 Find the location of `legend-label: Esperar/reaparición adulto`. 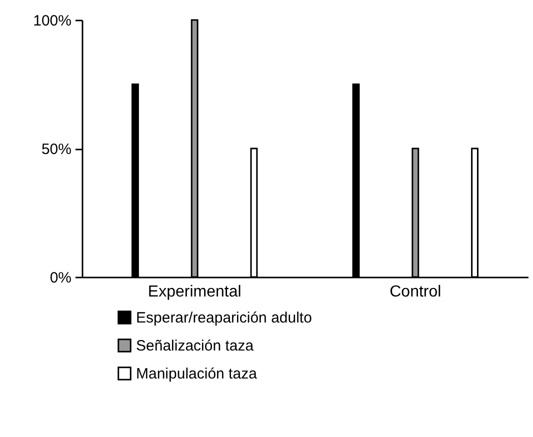

legend-label: Esperar/reaparición adulto is located at coordinates (224, 318).